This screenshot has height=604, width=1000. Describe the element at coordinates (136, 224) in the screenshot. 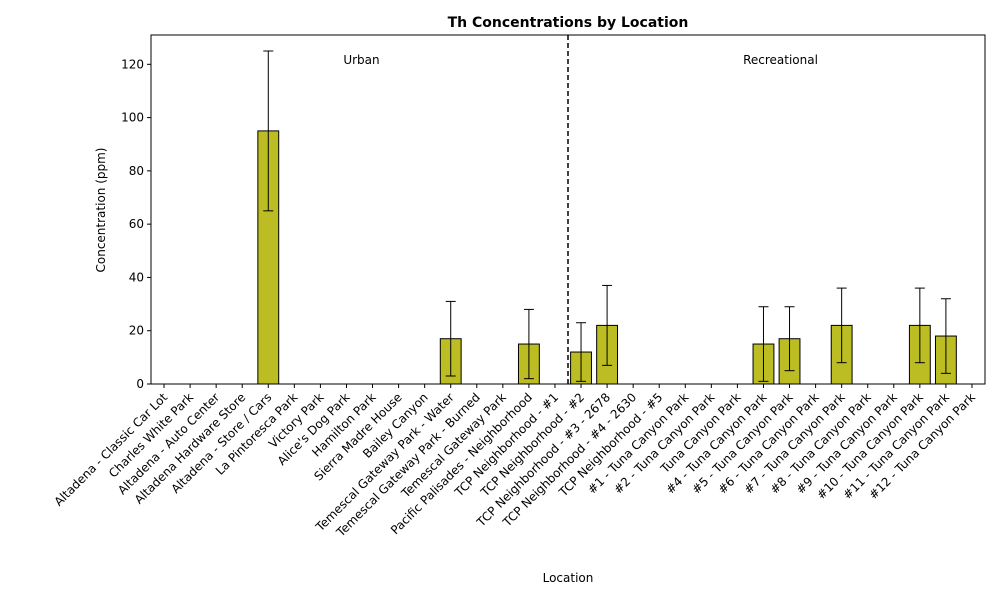

I see `y-tick-label: 60` at that location.